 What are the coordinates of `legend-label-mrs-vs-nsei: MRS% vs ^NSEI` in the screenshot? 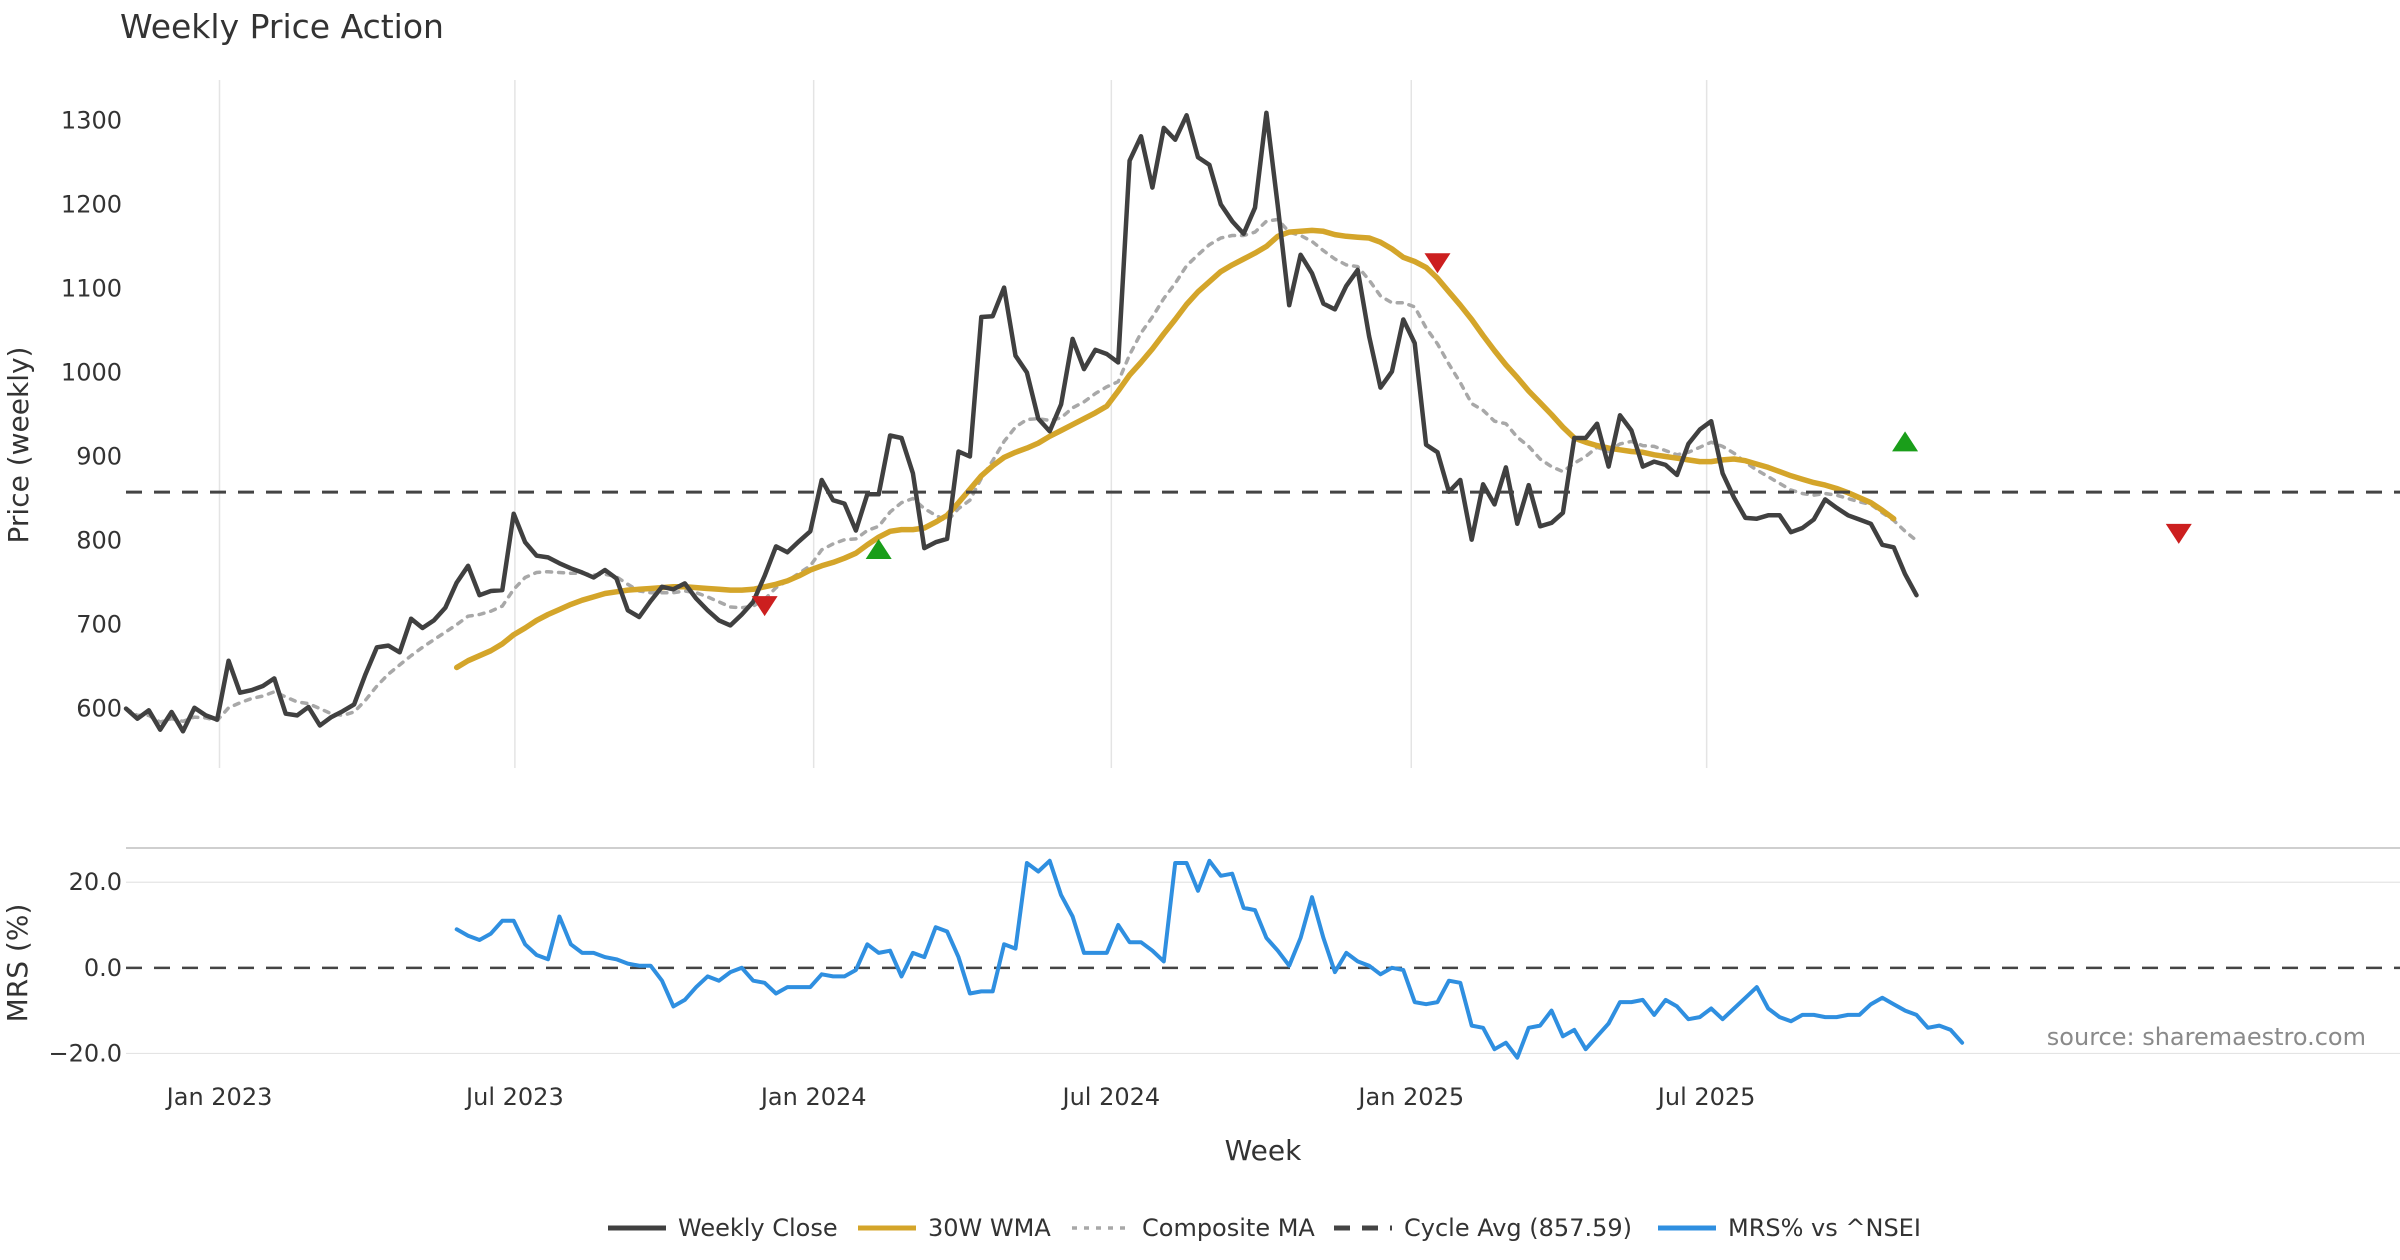 It's located at (1824, 1228).